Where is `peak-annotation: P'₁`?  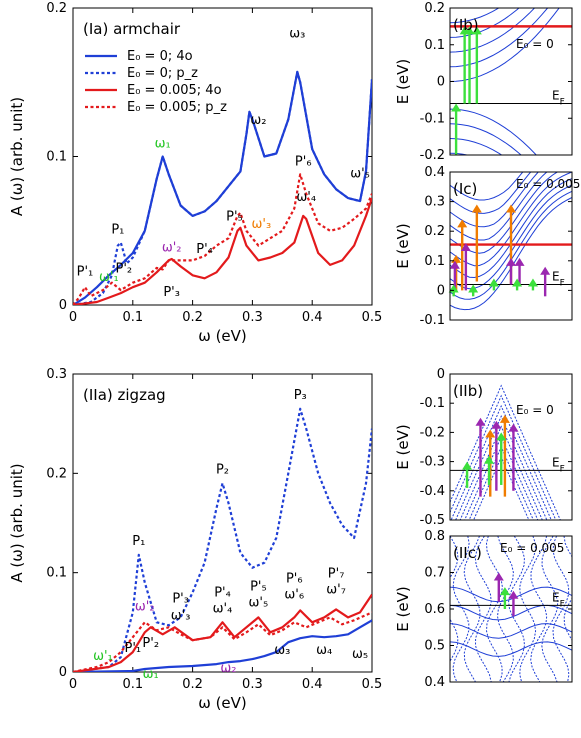
peak-annotation: P'₁ is located at coordinates (132, 648).